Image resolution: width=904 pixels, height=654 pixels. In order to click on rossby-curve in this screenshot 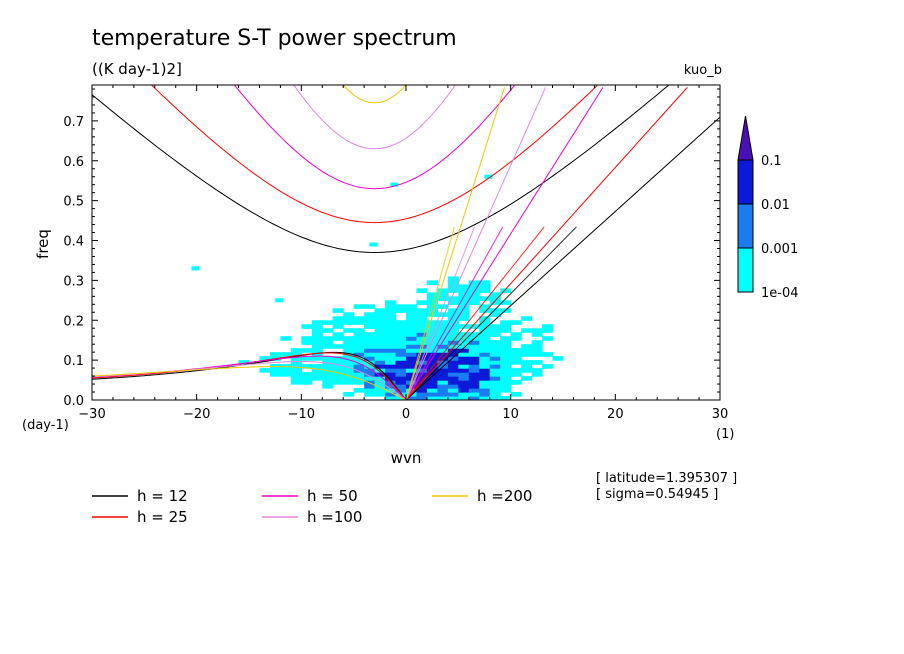, I will do `click(249, 383)`.